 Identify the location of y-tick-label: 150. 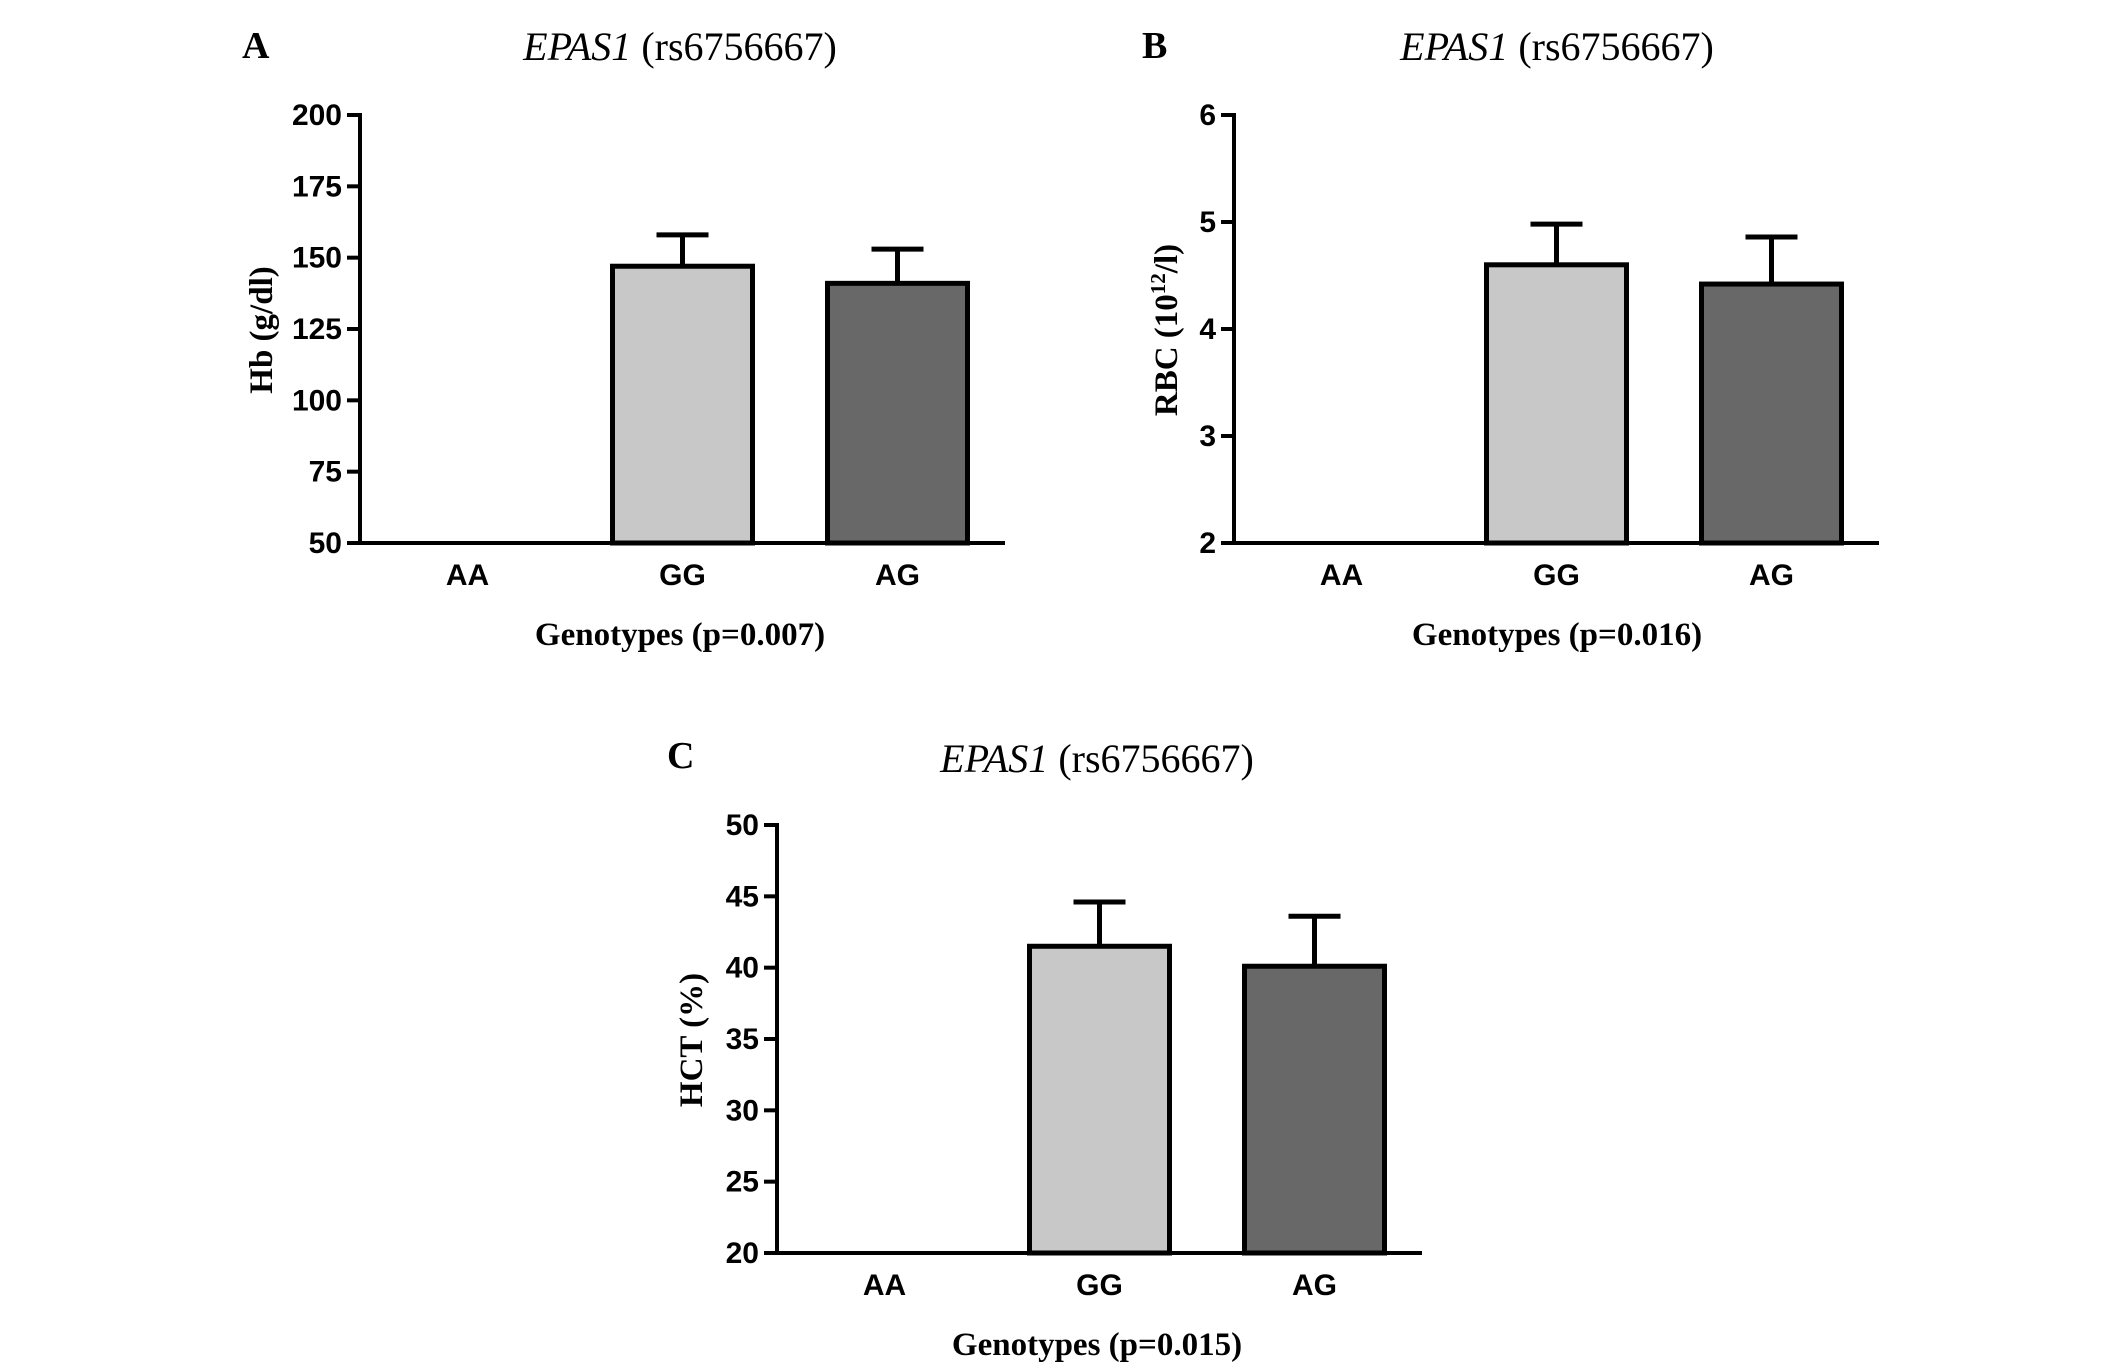
(317, 258).